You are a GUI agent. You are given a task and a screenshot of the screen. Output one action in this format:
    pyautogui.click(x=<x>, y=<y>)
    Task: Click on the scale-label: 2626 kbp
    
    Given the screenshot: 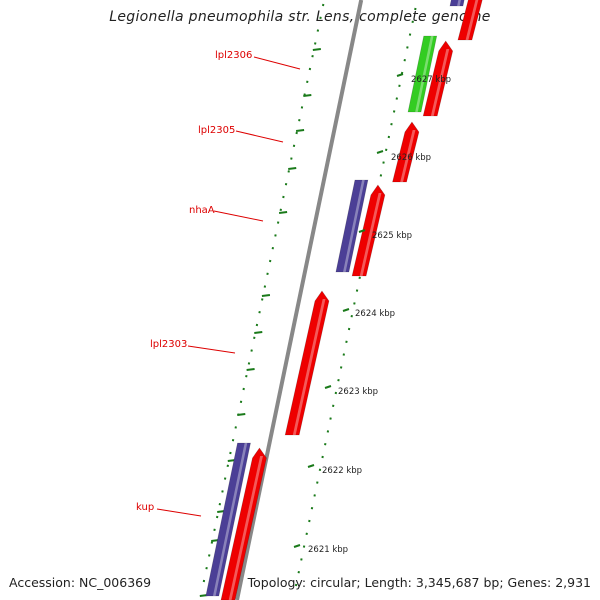 What is the action you would take?
    pyautogui.click(x=411, y=158)
    